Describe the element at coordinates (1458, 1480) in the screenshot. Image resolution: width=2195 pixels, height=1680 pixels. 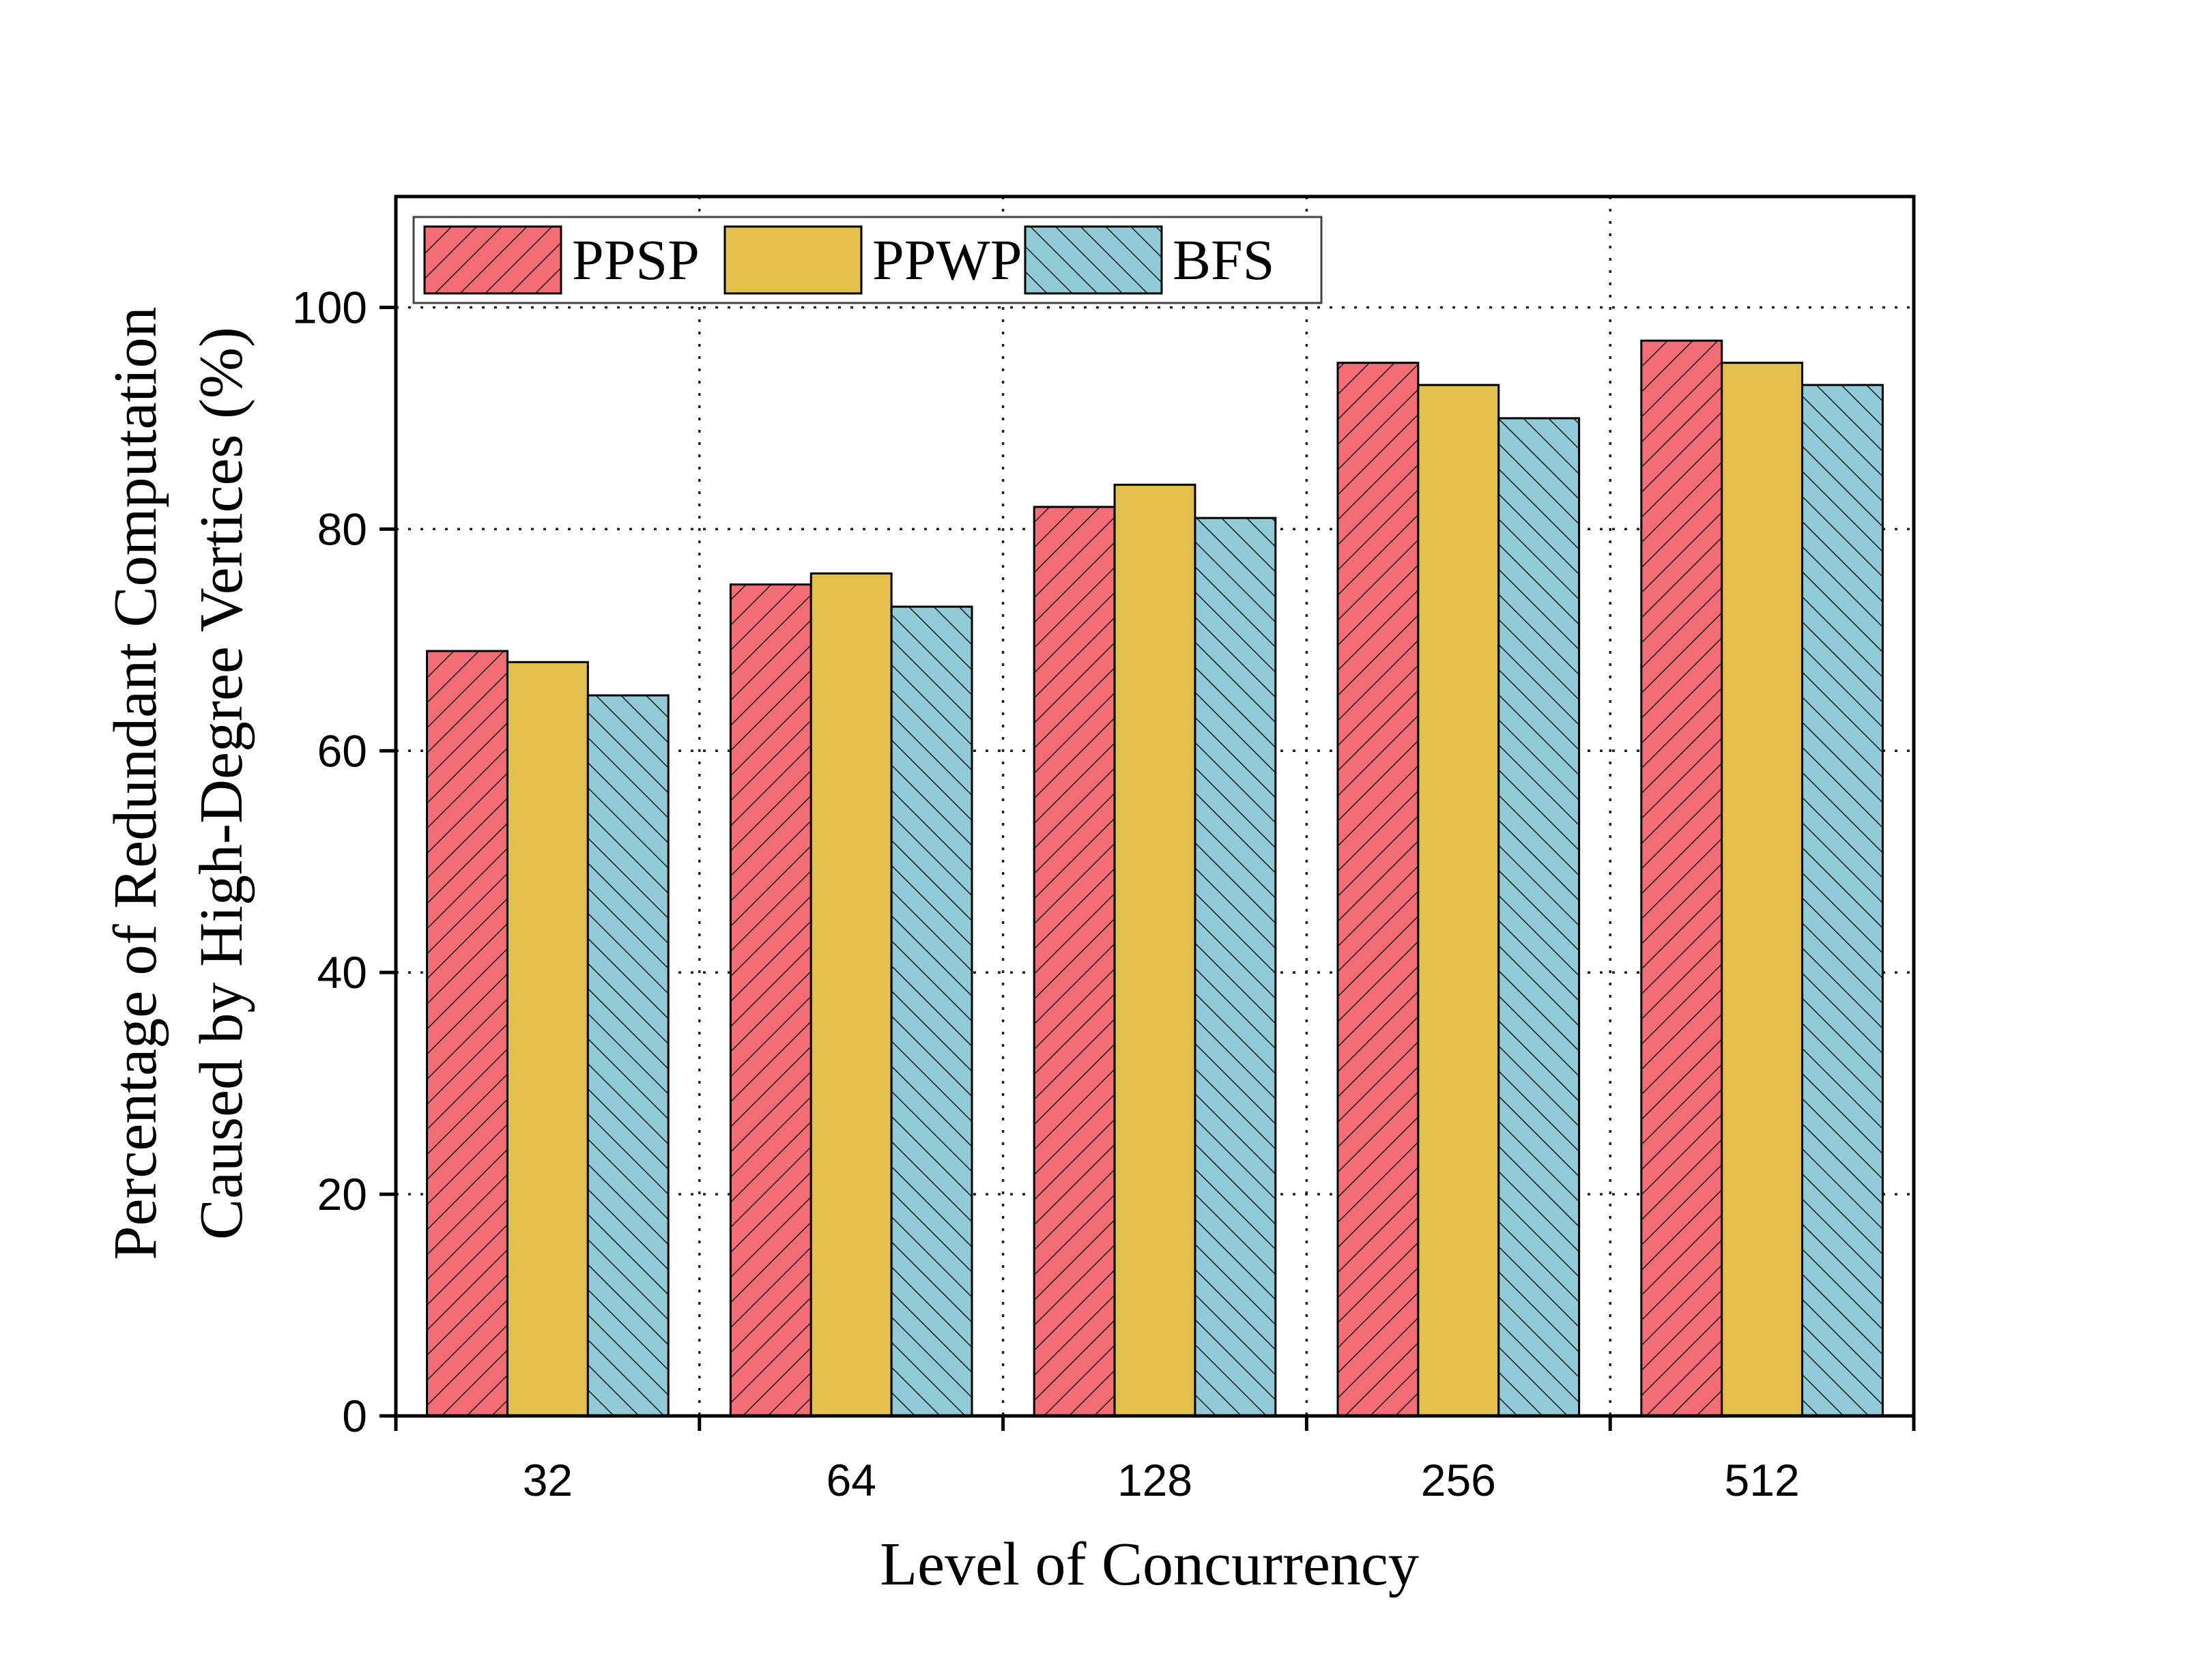
I see `x-tick-label-256: 256` at that location.